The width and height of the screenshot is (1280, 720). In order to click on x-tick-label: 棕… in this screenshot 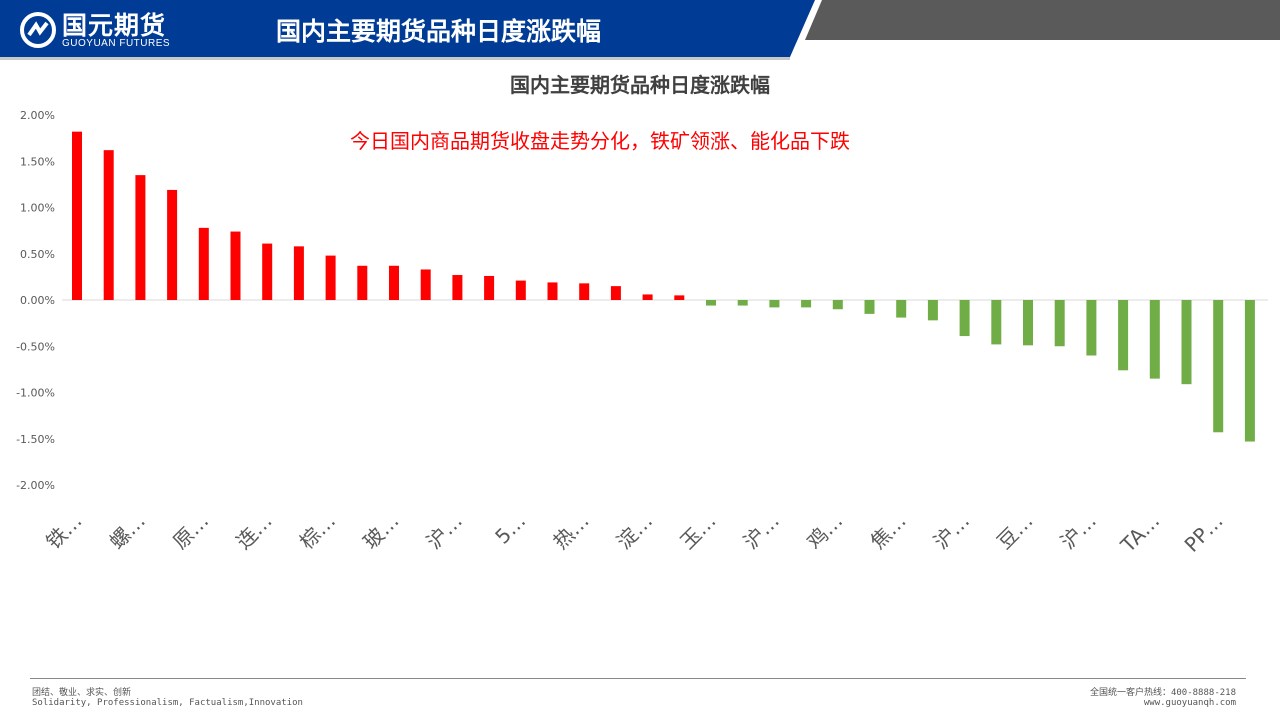, I will do `click(317, 531)`.